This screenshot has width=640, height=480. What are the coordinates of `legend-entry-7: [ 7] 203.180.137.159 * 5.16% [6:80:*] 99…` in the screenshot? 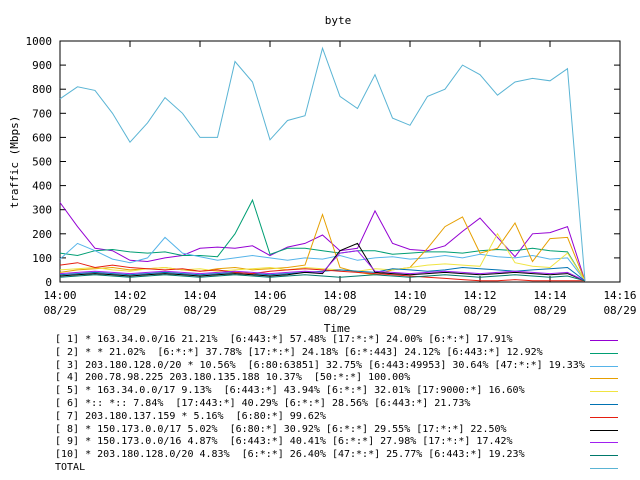 It's located at (190, 416).